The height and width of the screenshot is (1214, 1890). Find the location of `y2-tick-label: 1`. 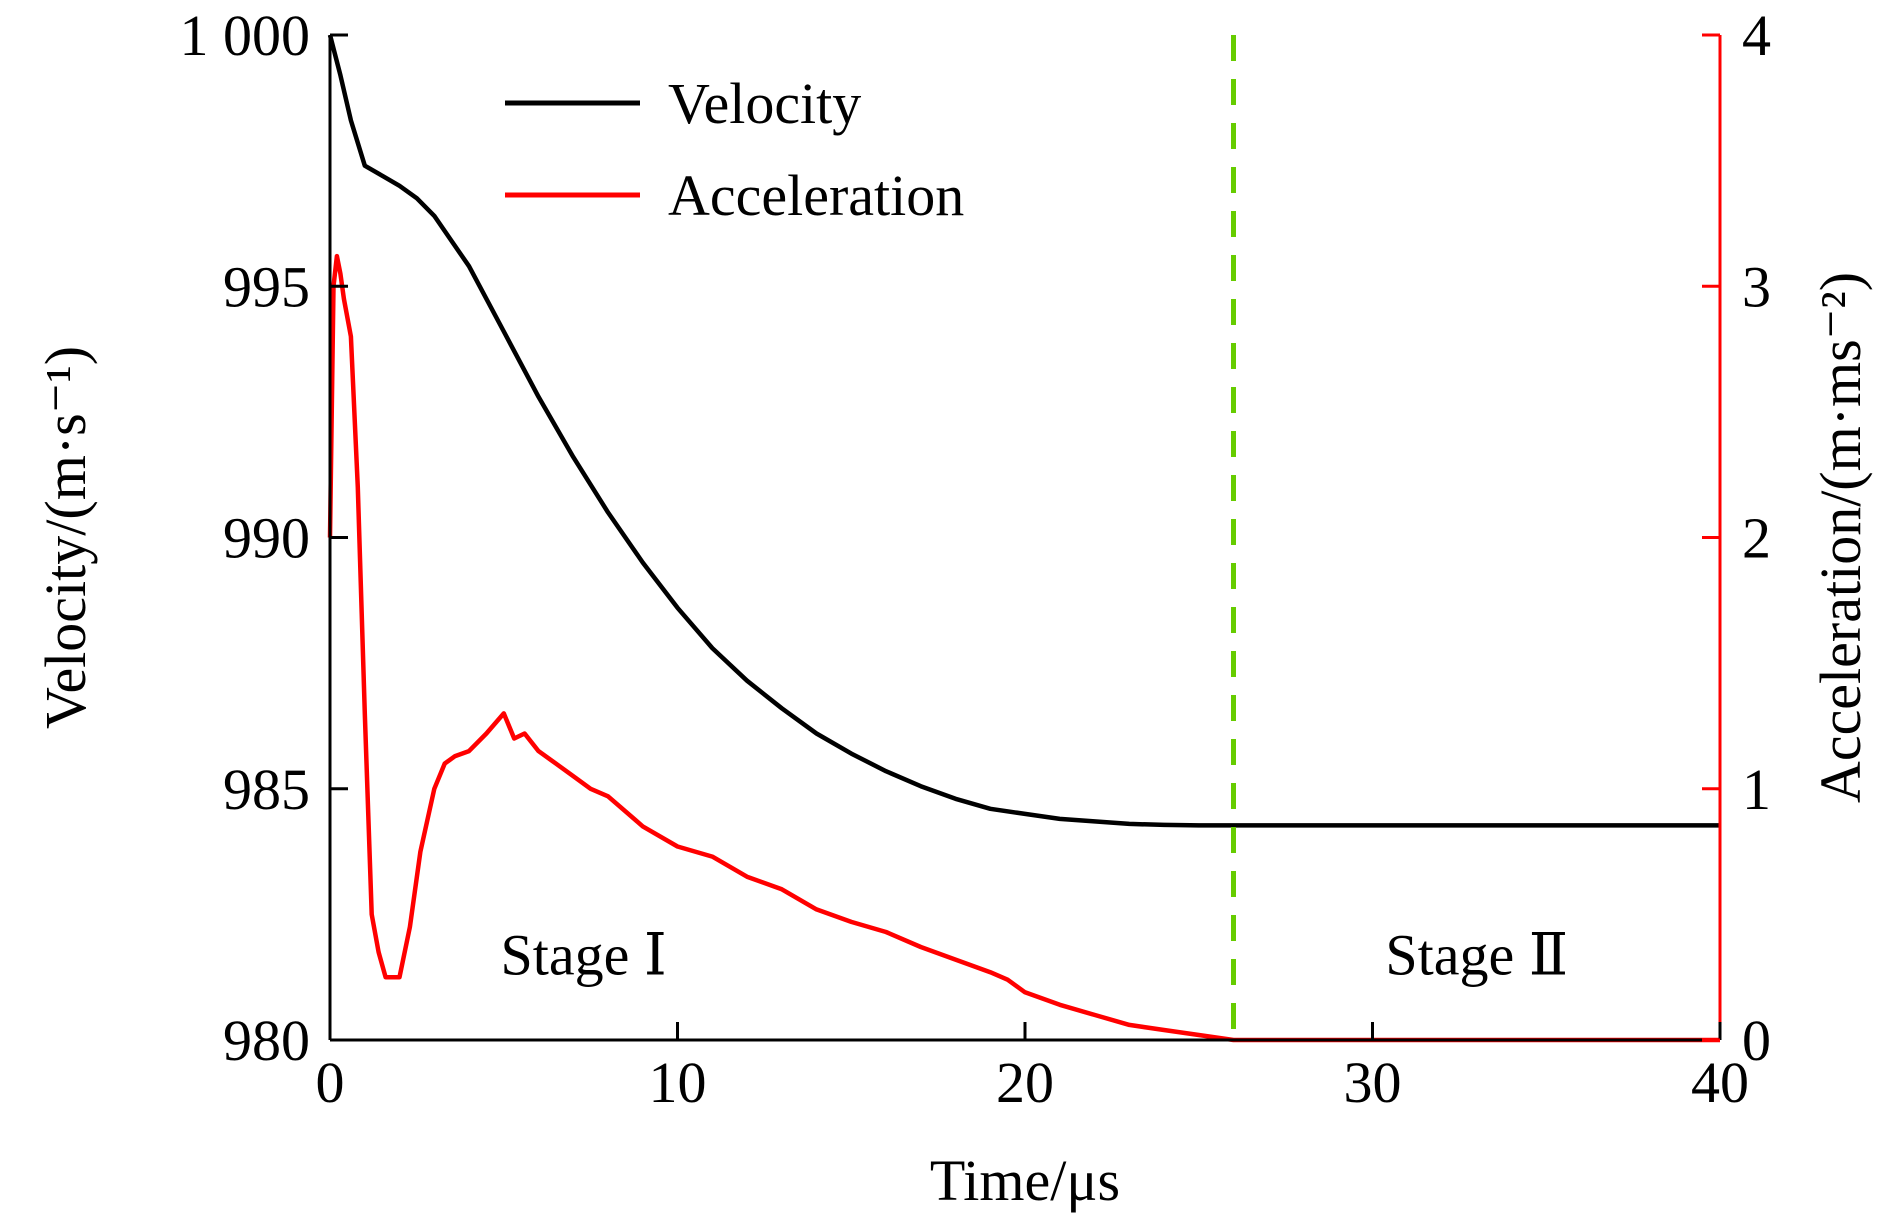

y2-tick-label: 1 is located at coordinates (1756, 789).